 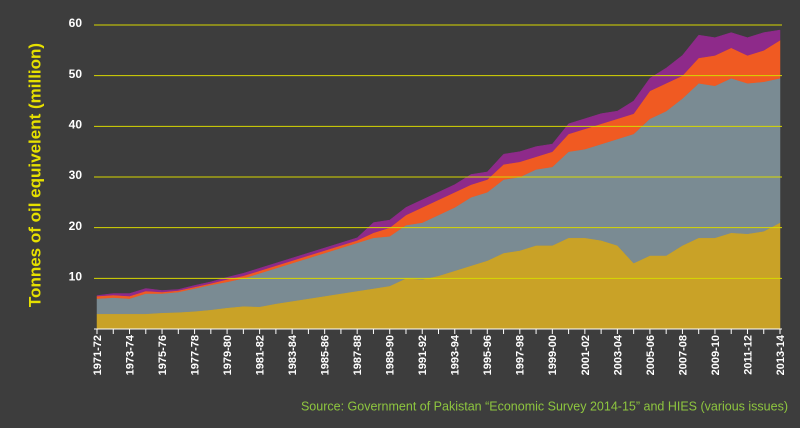 What do you see at coordinates (163, 355) in the screenshot?
I see `x-tick-label: 1975-76` at bounding box center [163, 355].